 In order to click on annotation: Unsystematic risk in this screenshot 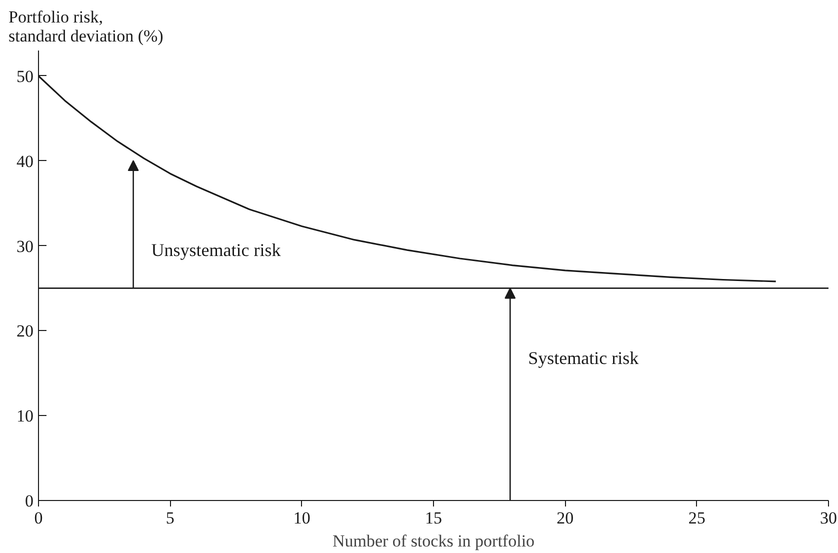, I will do `click(216, 250)`.